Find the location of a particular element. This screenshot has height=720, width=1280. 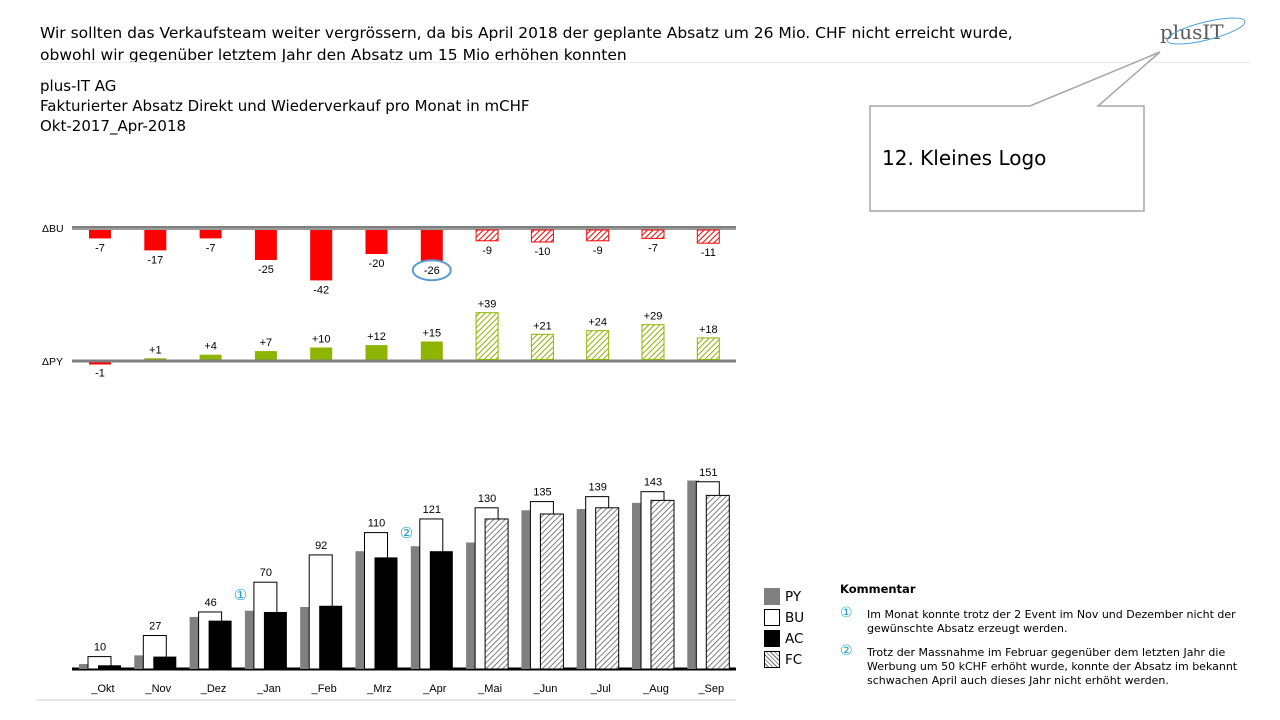

annotation-marker-1: ① is located at coordinates (240, 595).